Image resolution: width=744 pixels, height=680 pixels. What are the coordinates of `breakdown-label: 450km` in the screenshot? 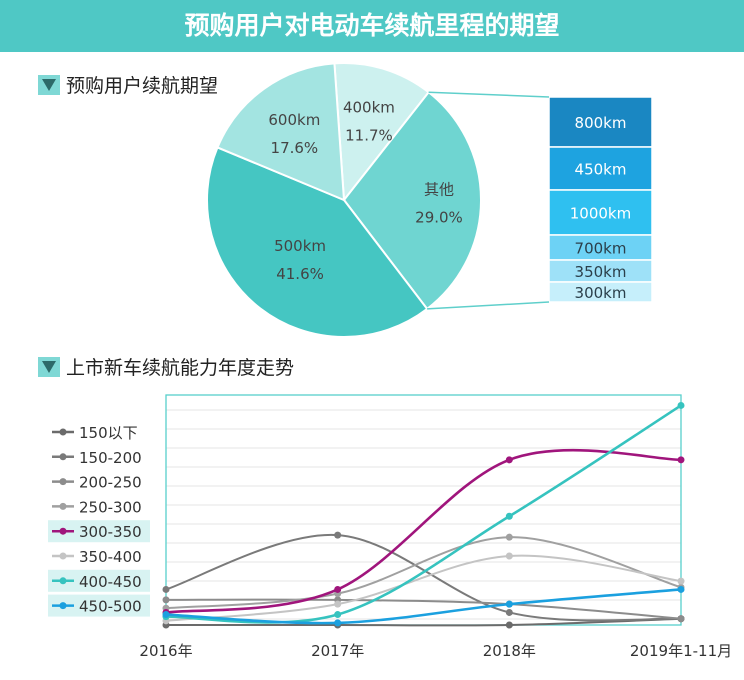 It's located at (601, 170).